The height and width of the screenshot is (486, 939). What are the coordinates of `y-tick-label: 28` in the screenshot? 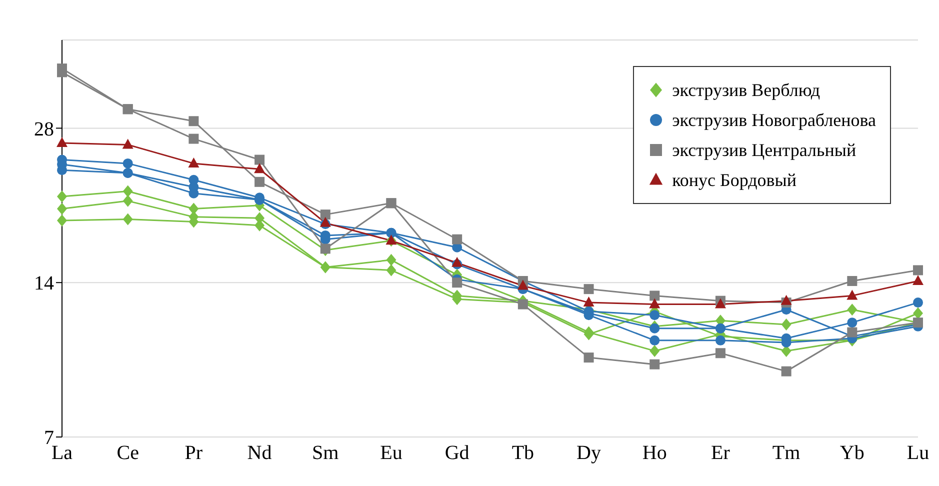 It's located at (44, 129).